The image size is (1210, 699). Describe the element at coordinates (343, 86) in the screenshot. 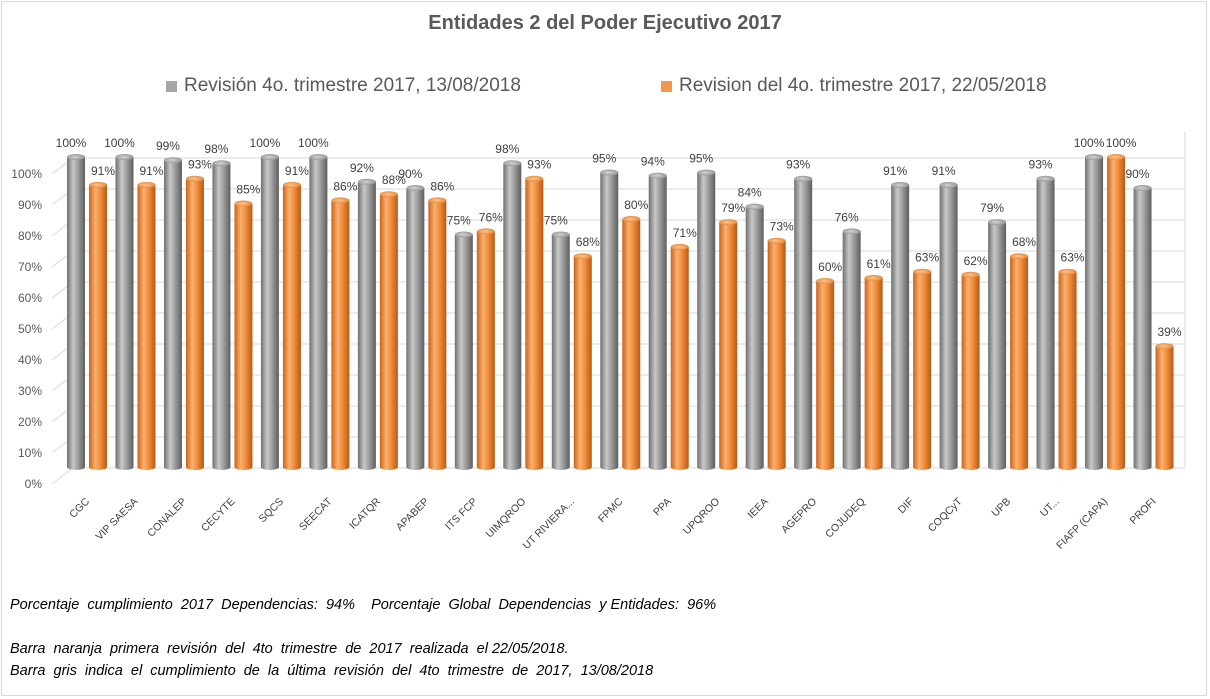

I see `legend-item-gray: Revisión 4o. trimestre 2017, 13/08/2018` at that location.